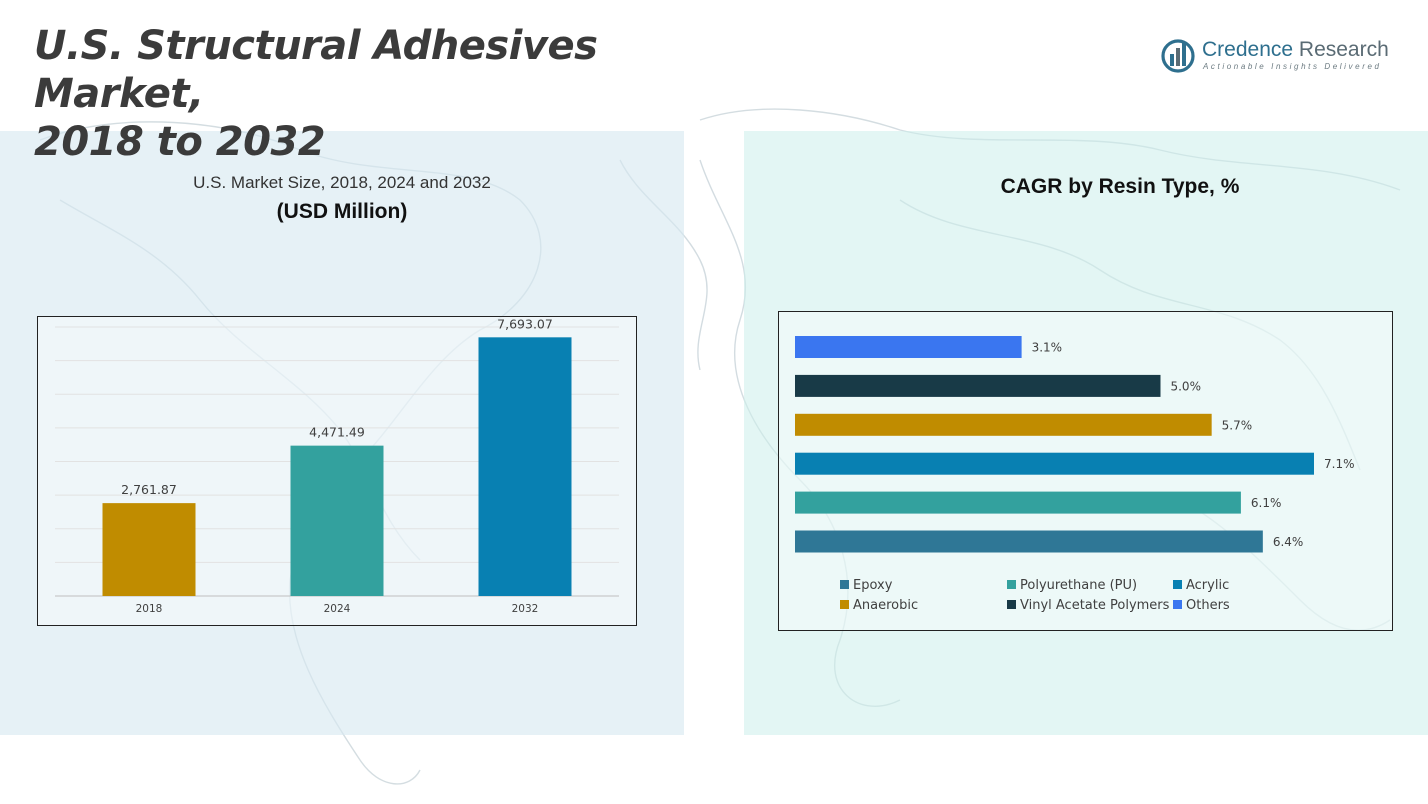  I want to click on hbar-acrylic, so click(1054, 463).